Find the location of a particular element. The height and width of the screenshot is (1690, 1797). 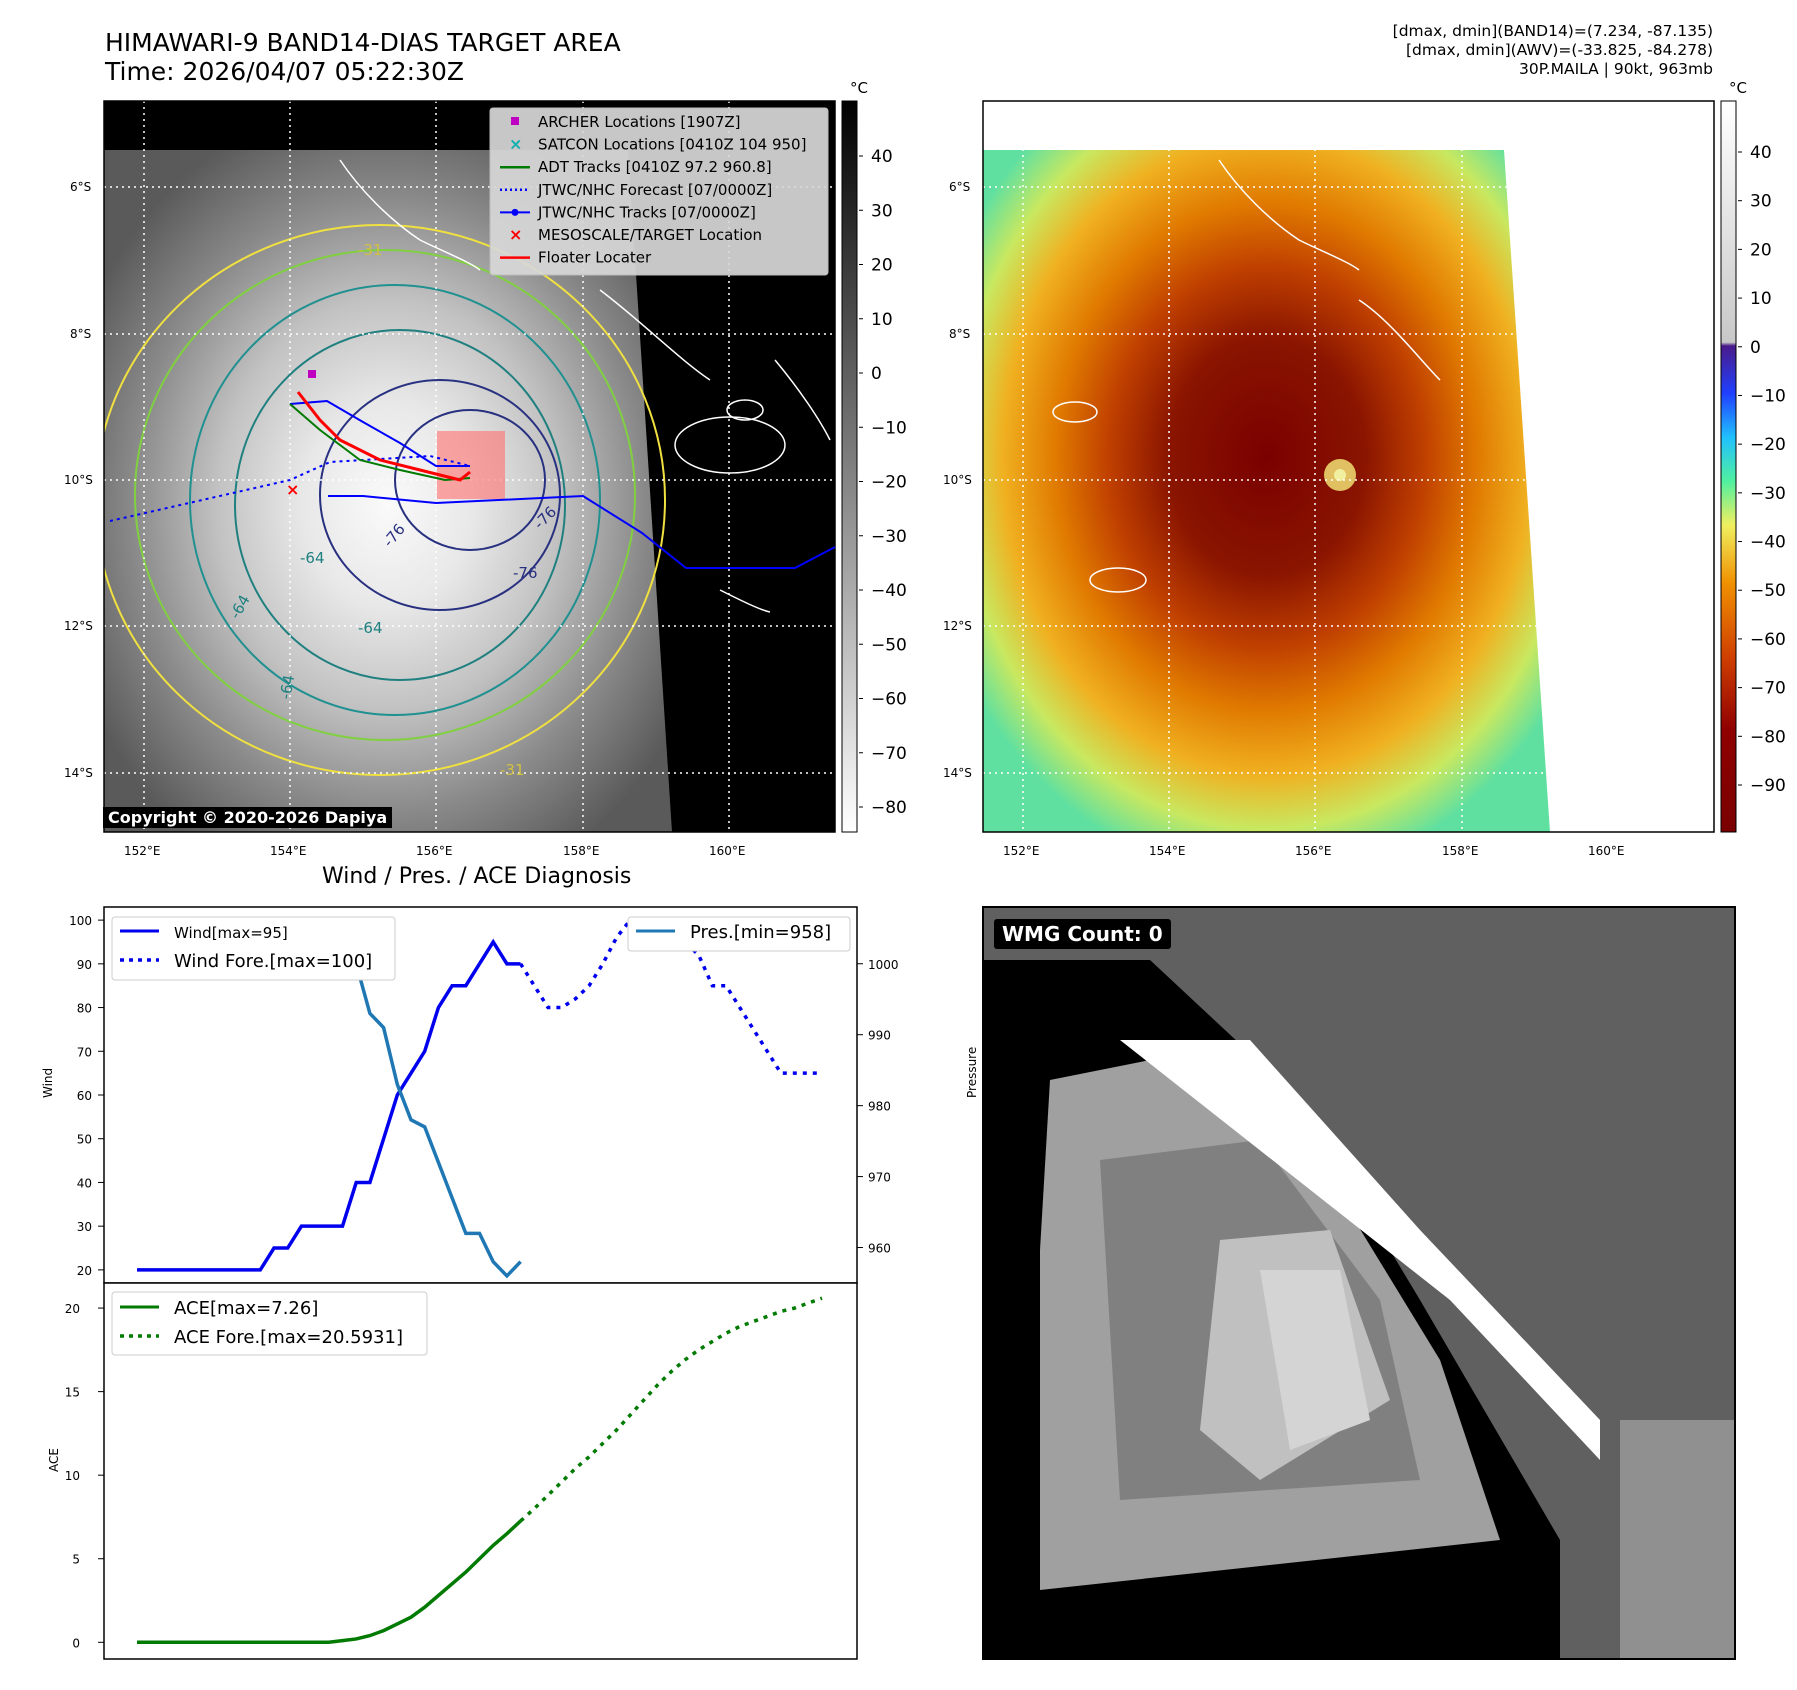

lon-label: 152°E is located at coordinates (1021, 851).